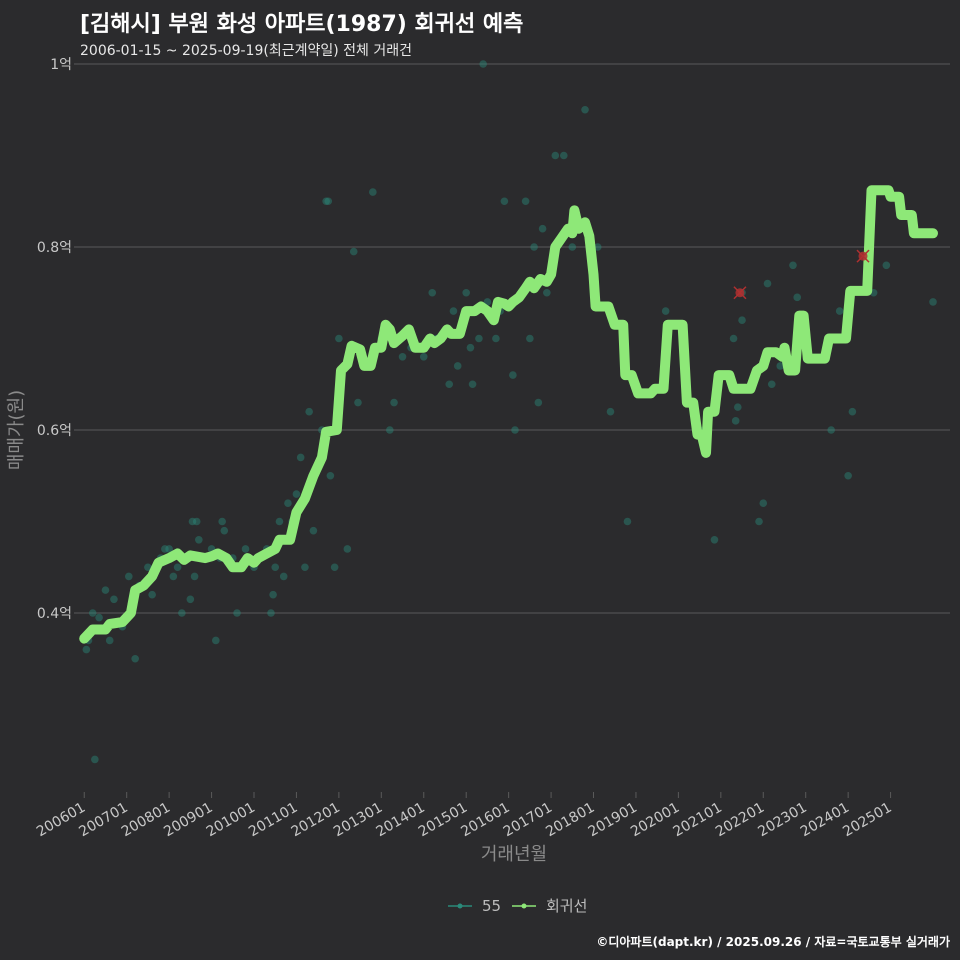 The image size is (960, 960). Describe the element at coordinates (246, 51) in the screenshot. I see `chart-subtitle: 2006-01-15 ~ 2025-09-19(최근계약일) 전체 거래건` at that location.